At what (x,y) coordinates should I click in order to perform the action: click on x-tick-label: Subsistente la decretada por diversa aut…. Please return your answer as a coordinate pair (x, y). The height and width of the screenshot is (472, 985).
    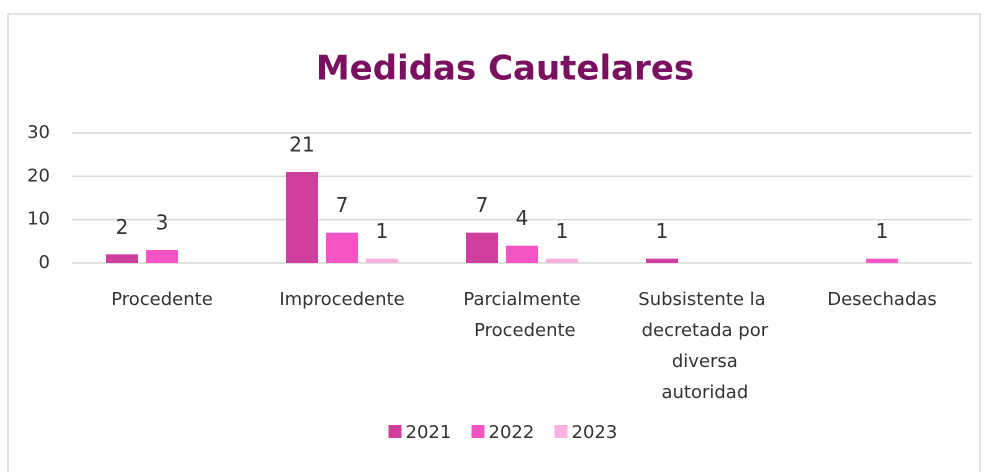
    Looking at the image, I should click on (702, 346).